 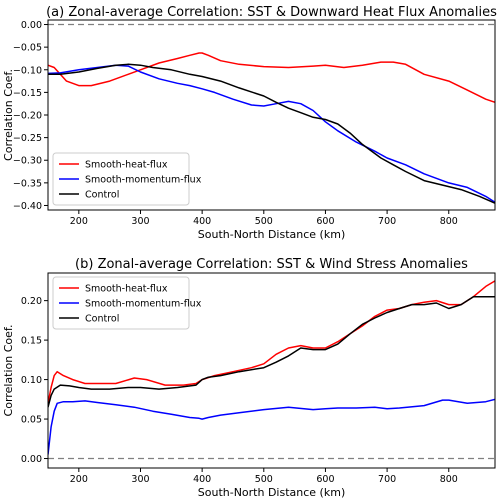 I want to click on series-line-smooth-heat-flux, so click(x=271, y=78).